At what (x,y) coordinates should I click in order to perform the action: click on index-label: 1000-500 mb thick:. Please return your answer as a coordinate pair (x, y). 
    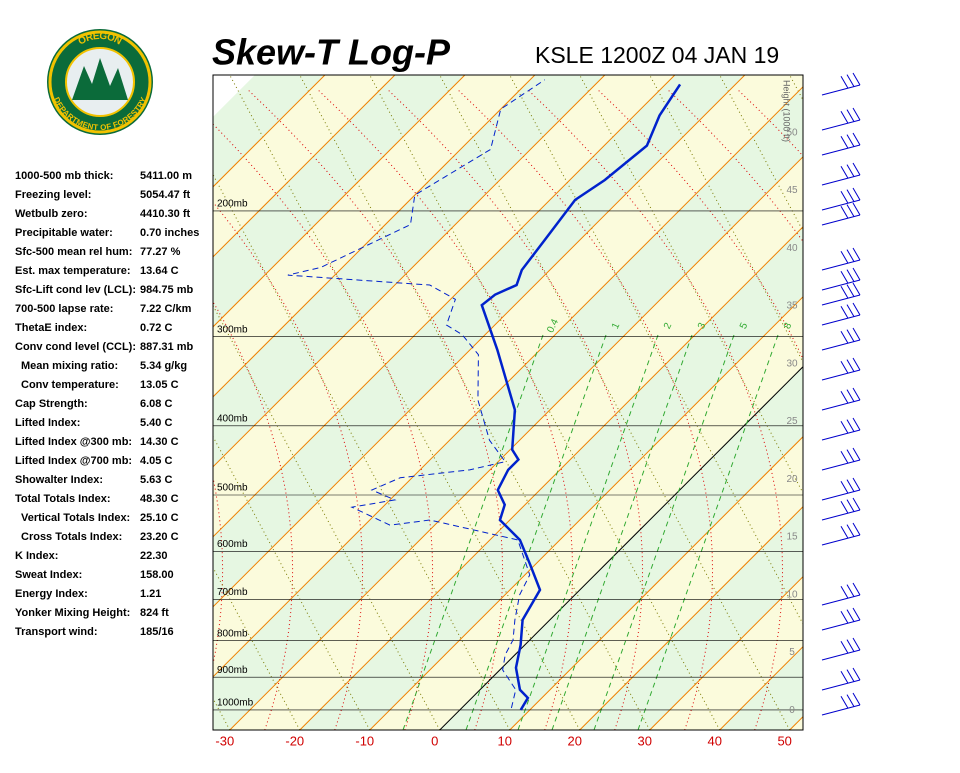
    Looking at the image, I should click on (64, 176).